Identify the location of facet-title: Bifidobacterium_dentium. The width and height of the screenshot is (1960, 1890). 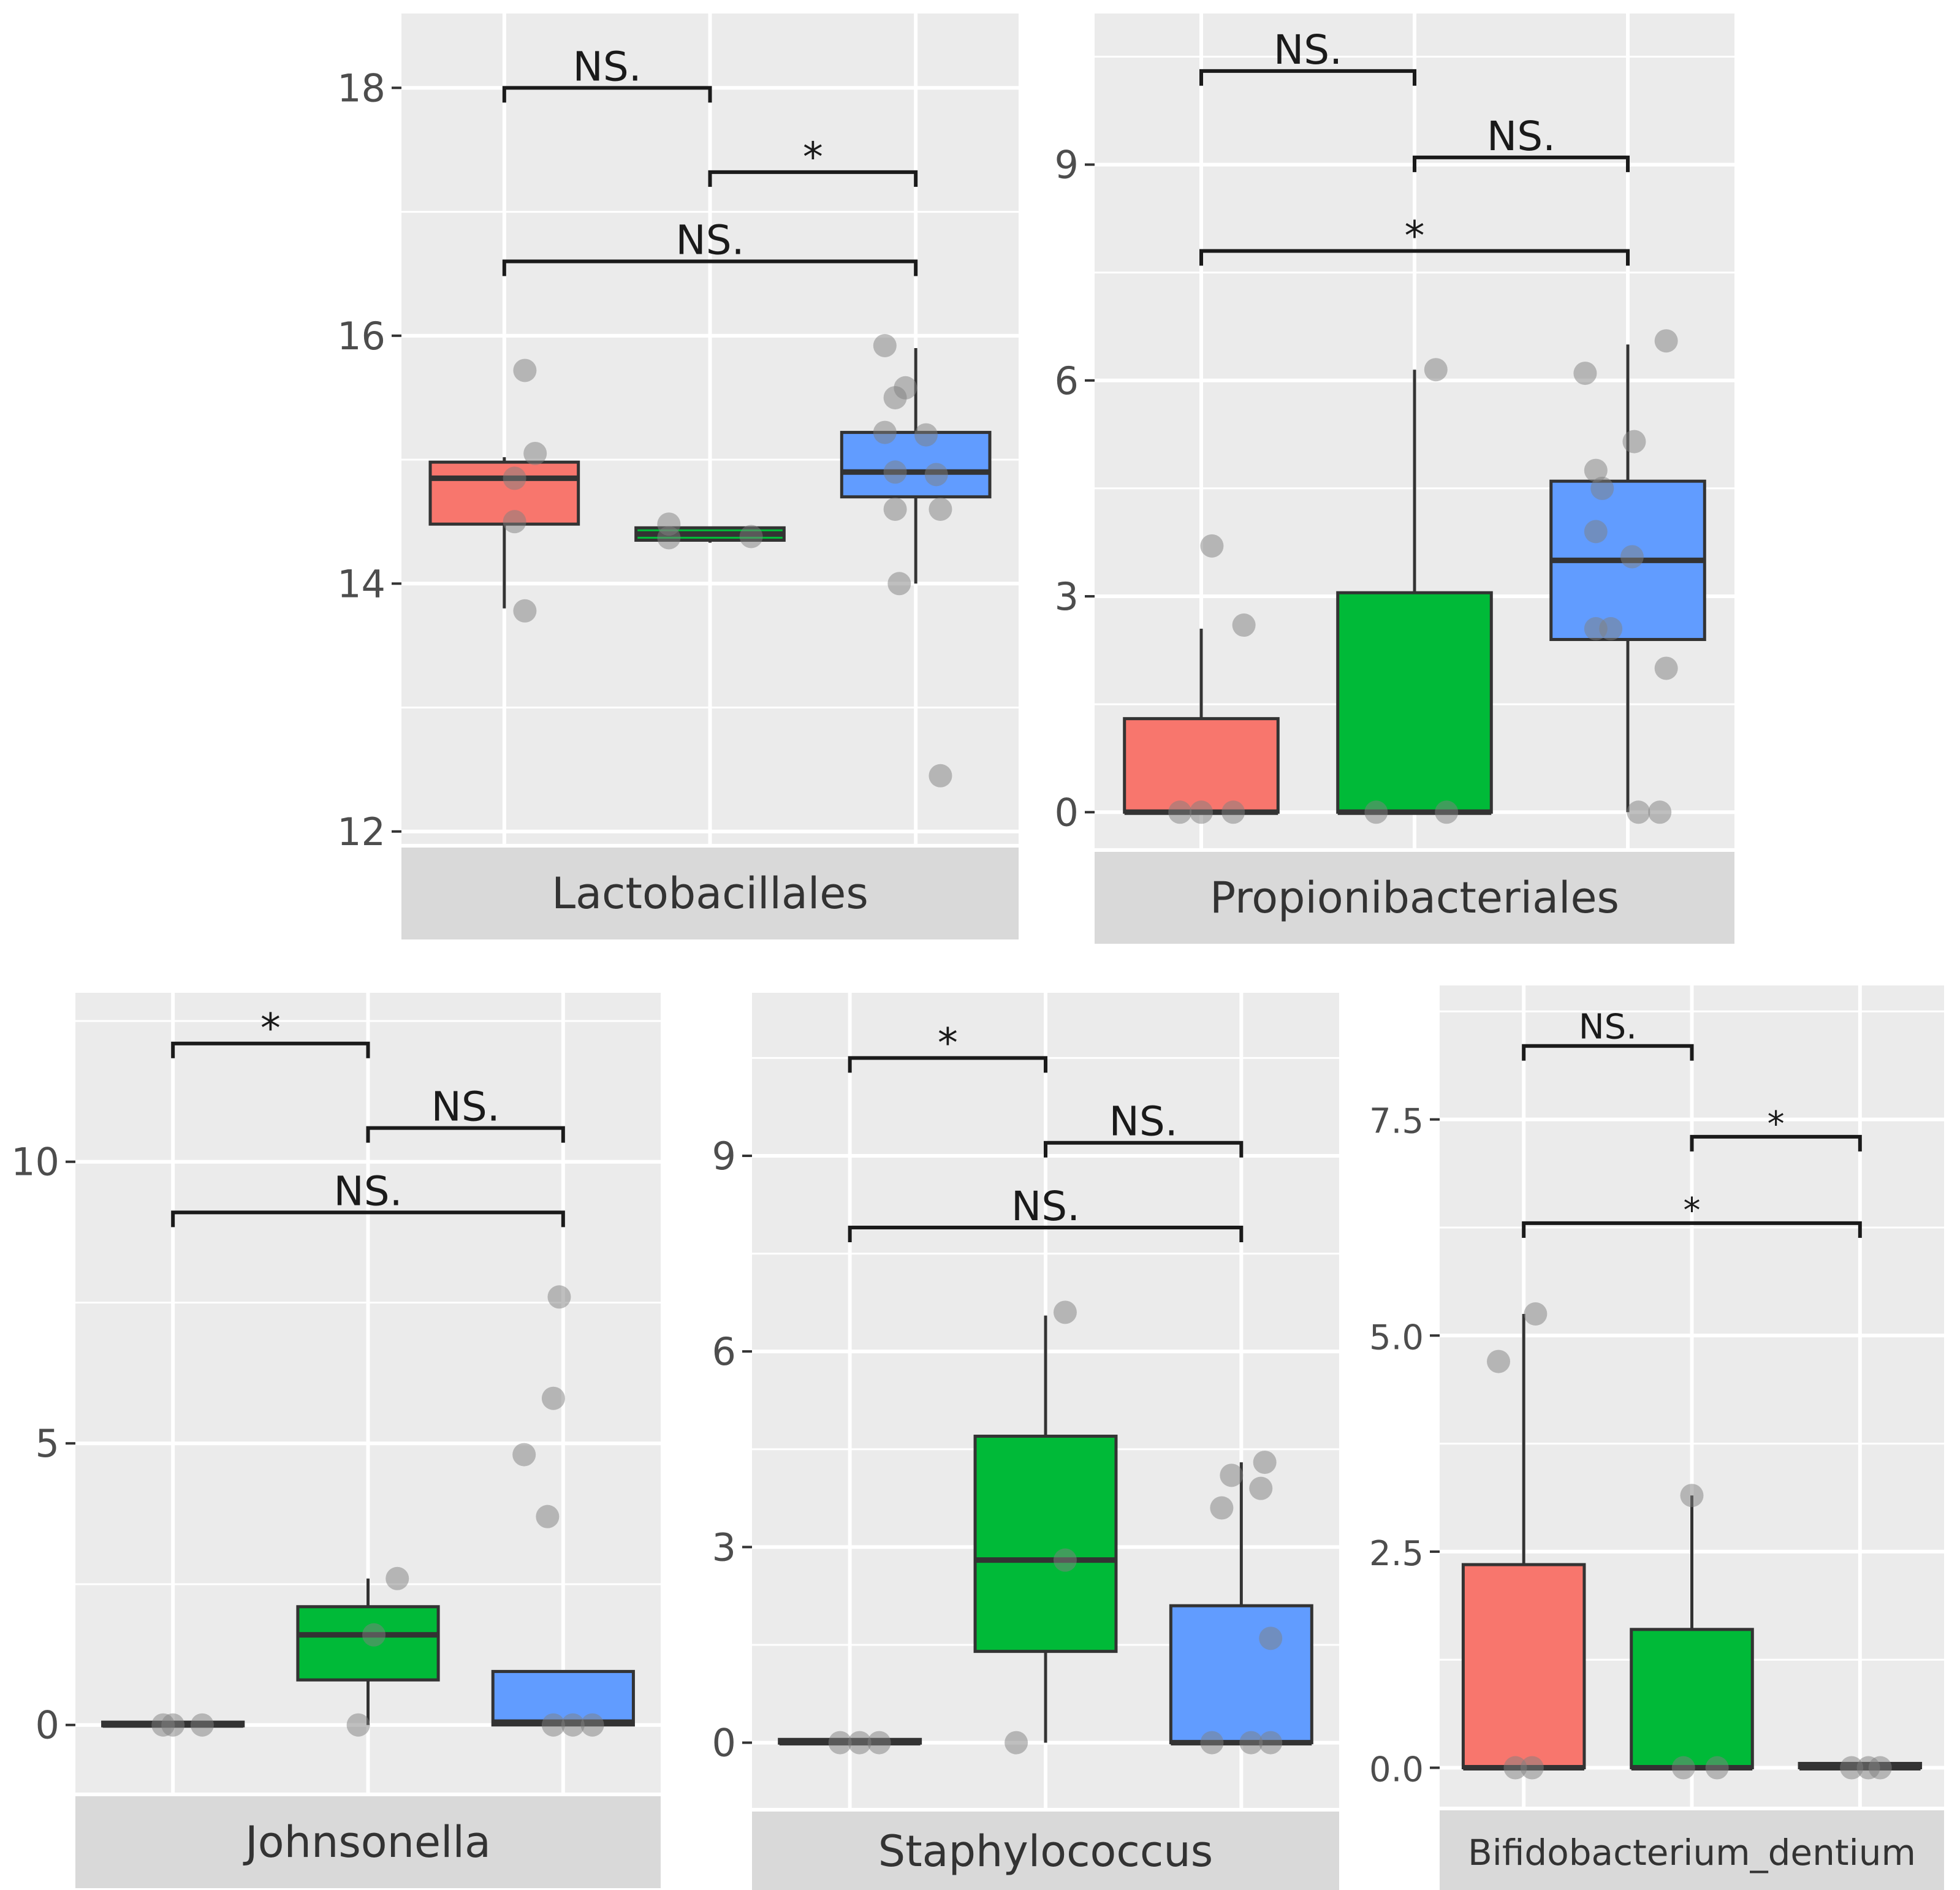
(1692, 1853).